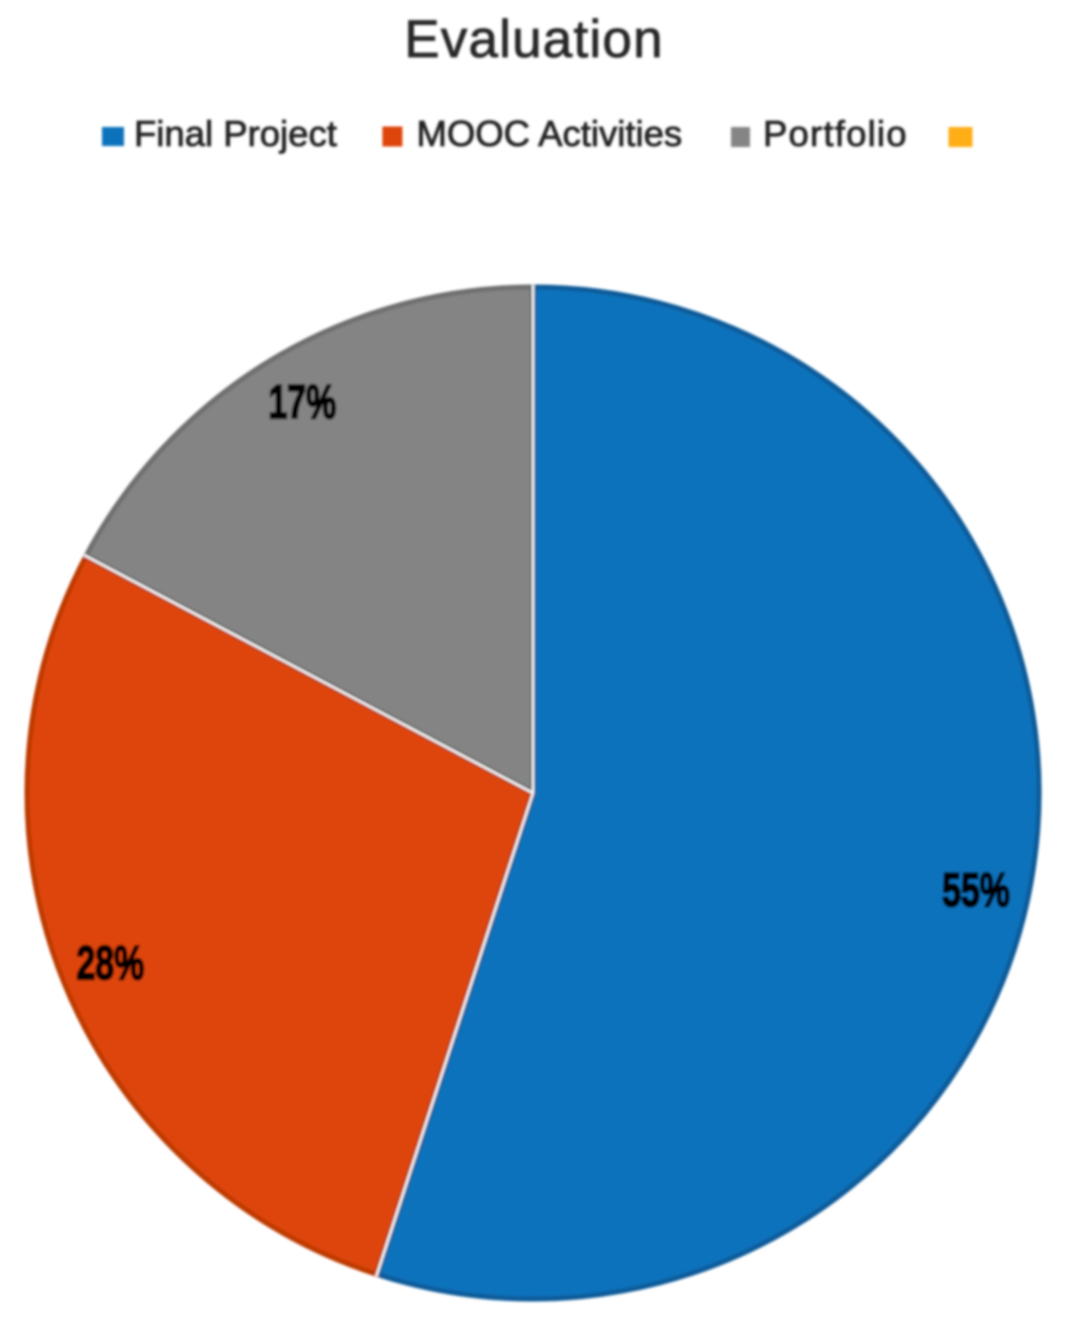 The height and width of the screenshot is (1325, 1065). I want to click on svg-text: 28%, so click(110, 963).